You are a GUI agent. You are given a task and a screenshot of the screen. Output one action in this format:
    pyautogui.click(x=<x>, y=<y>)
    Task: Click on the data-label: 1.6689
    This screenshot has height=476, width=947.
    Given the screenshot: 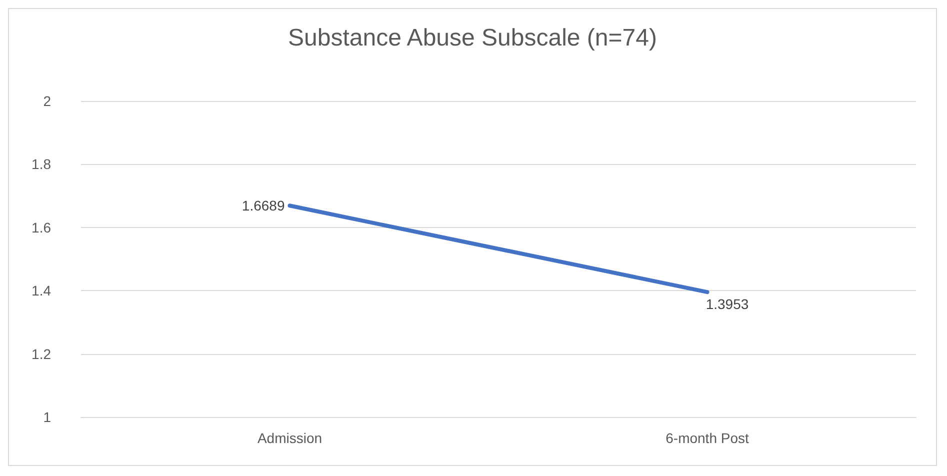 What is the action you would take?
    pyautogui.click(x=263, y=206)
    